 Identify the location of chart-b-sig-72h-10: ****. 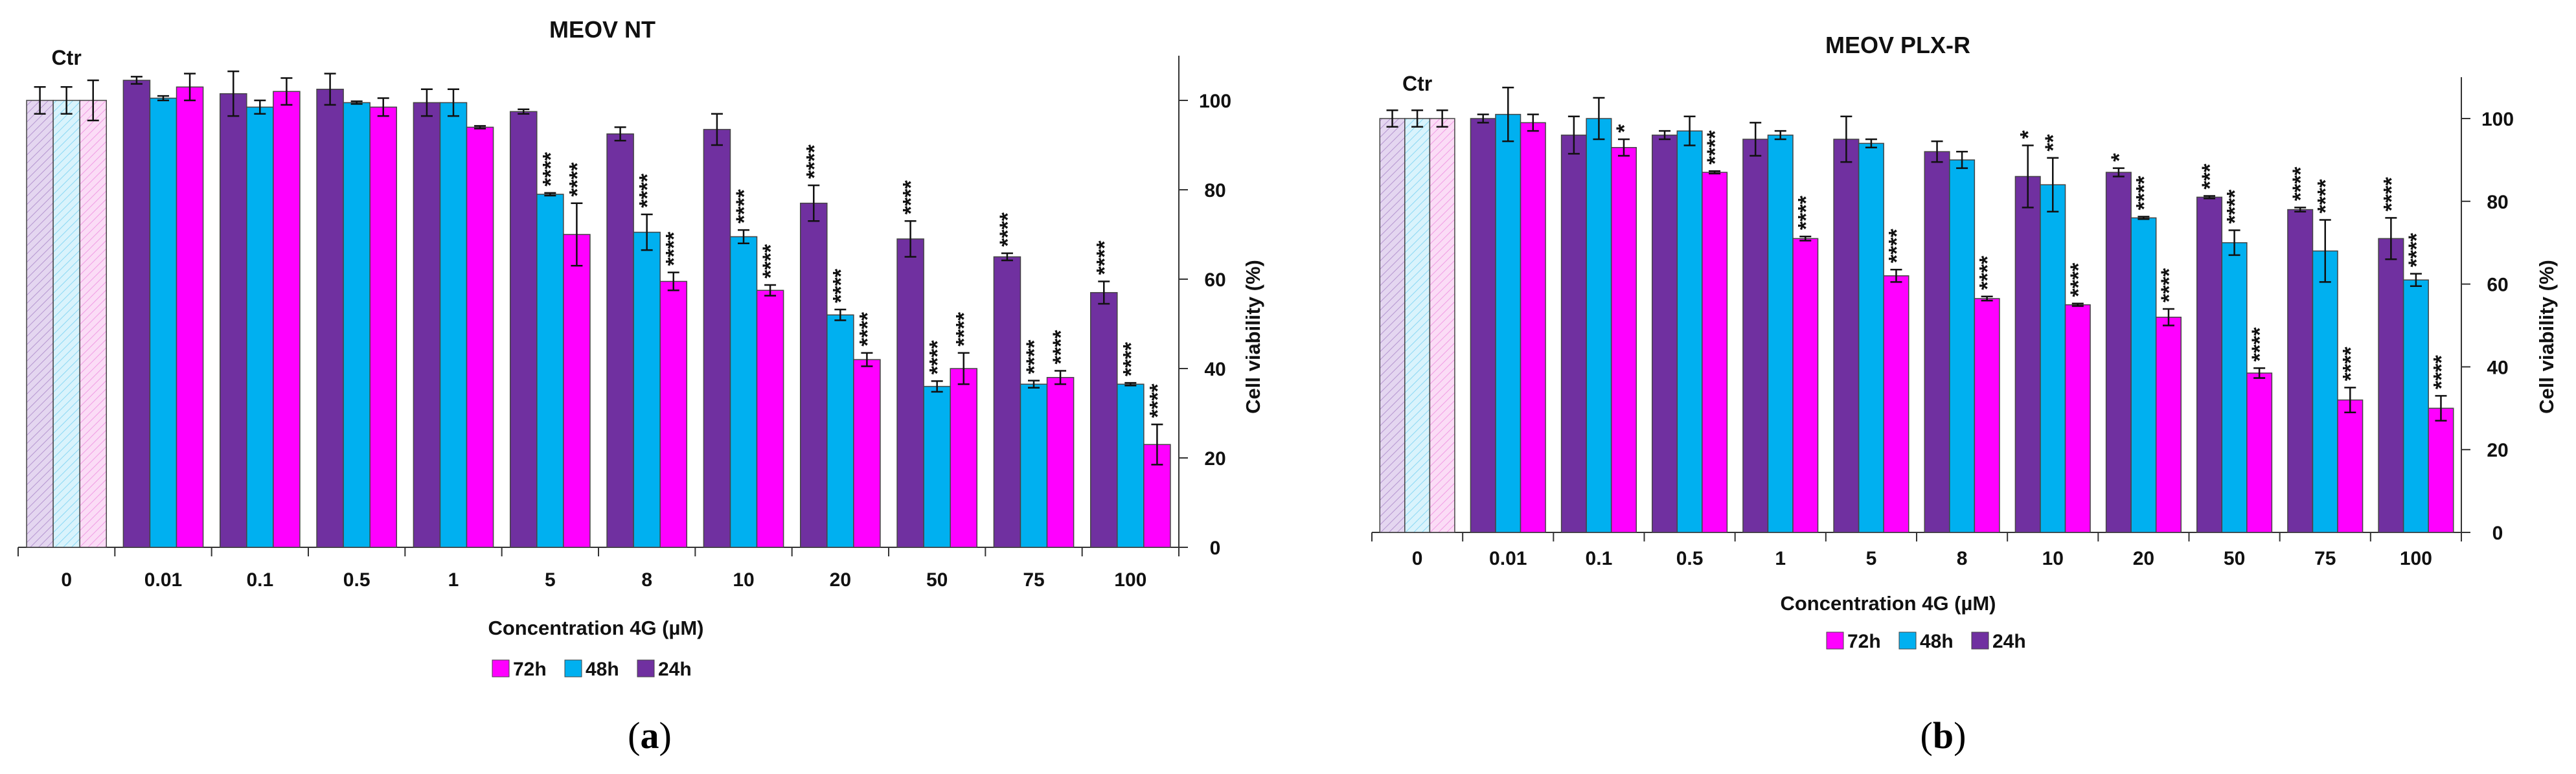
(2350, 364).